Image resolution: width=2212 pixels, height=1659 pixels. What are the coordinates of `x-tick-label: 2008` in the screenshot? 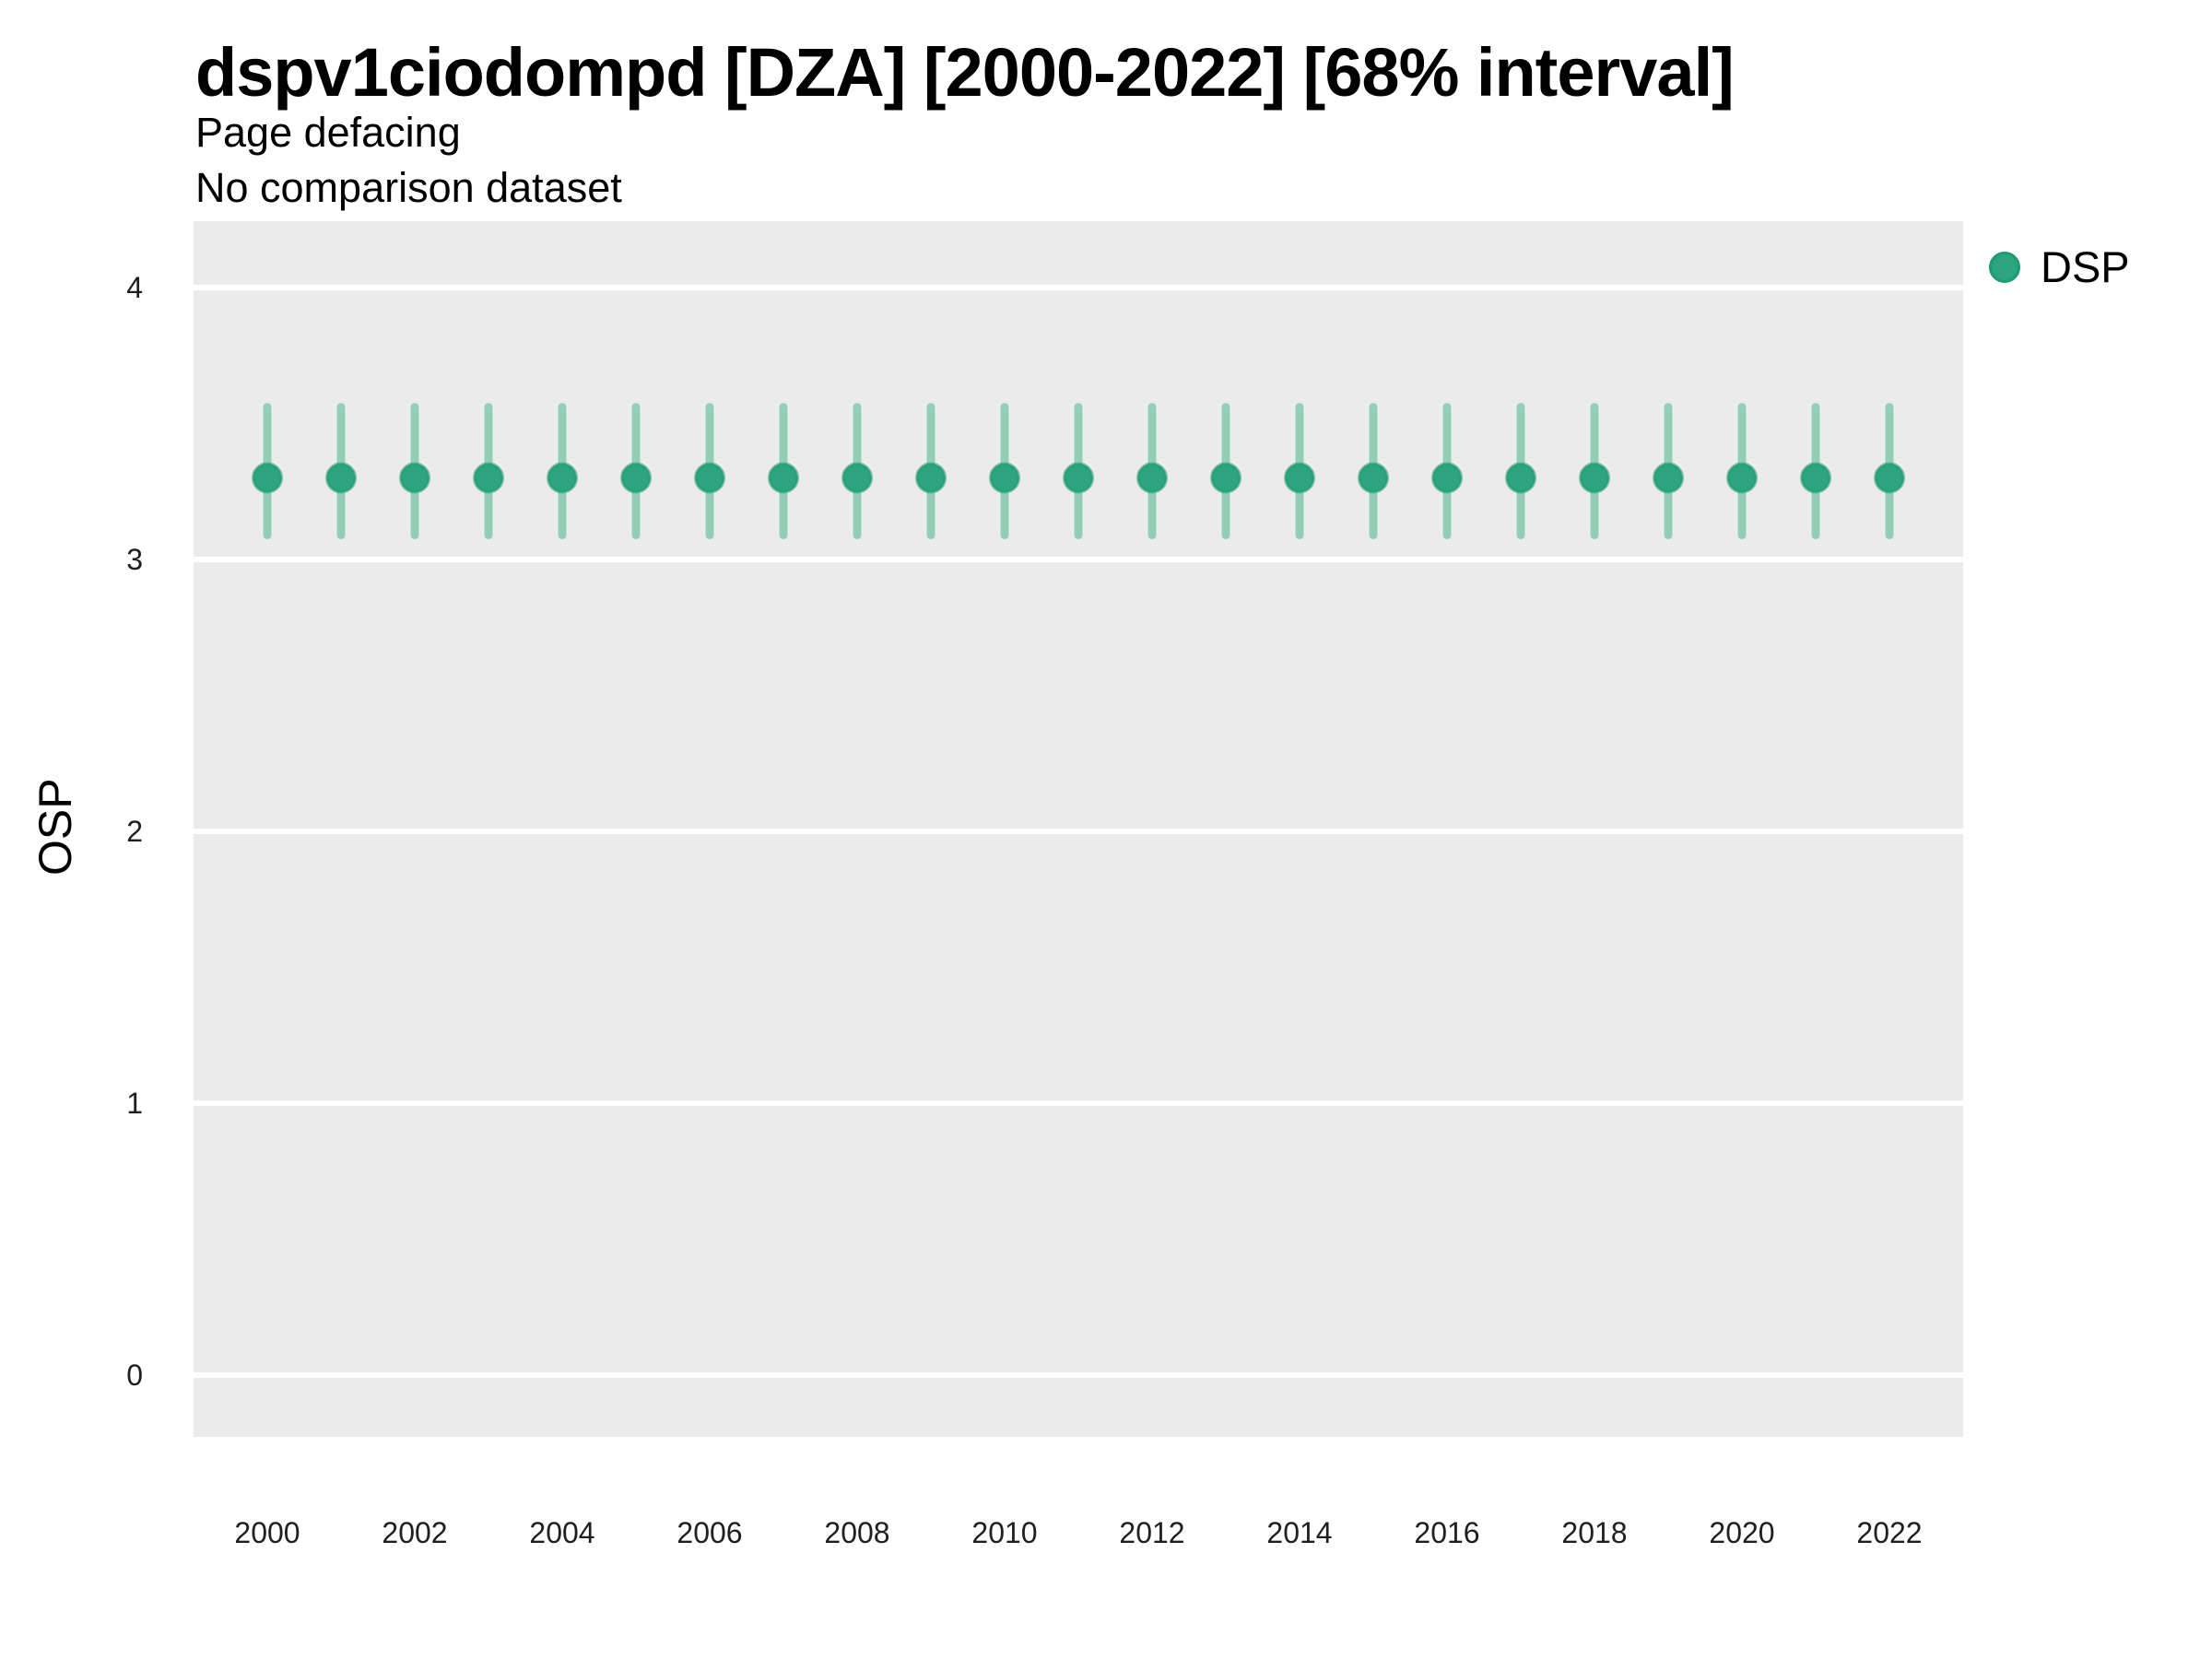 It's located at (857, 1532).